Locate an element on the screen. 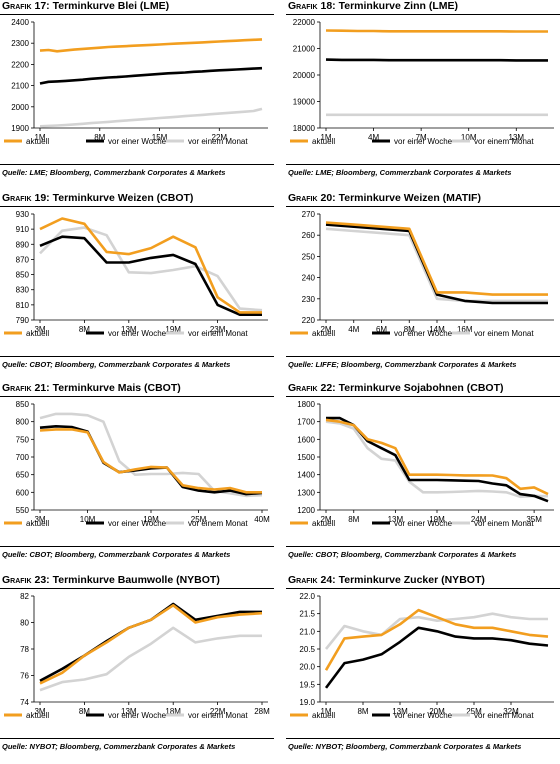 This screenshot has width=560, height=764. x-tick-label: 28M is located at coordinates (262, 711).